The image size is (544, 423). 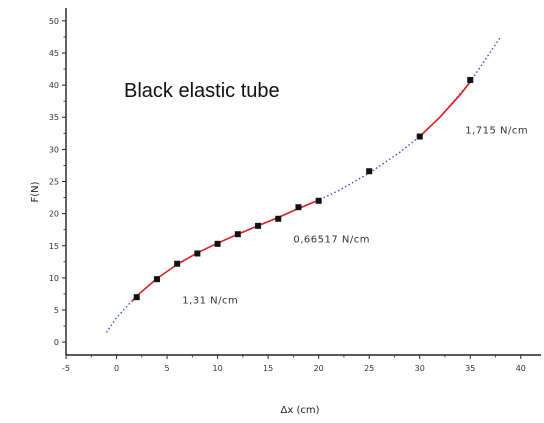 What do you see at coordinates (54, 278) in the screenshot?
I see `y-tick-label: 10` at bounding box center [54, 278].